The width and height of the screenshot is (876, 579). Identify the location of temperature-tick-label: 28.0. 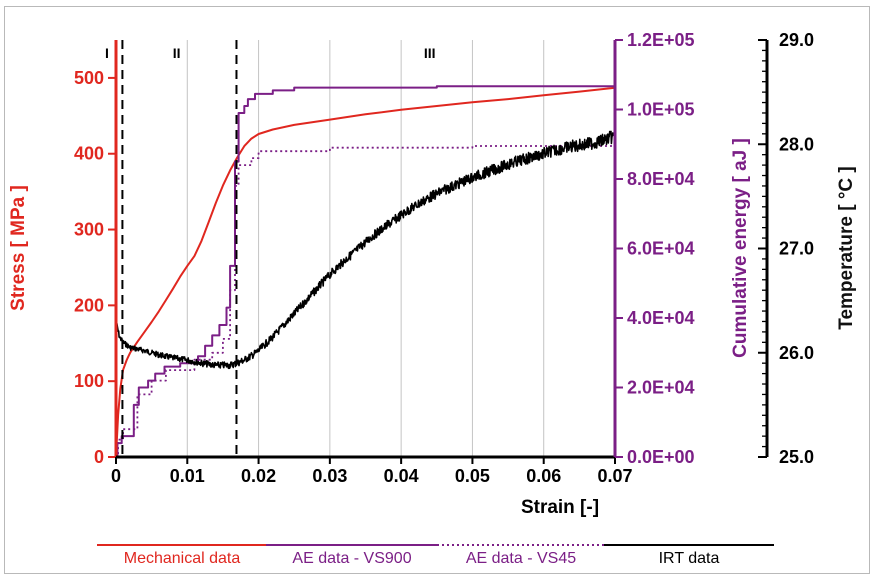
(796, 144).